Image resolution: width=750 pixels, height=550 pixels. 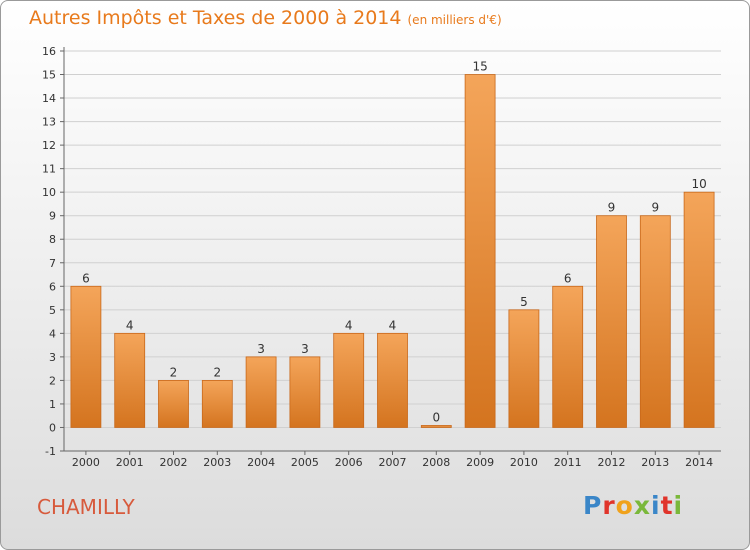 I want to click on y-tick-label: -1, so click(x=50, y=451).